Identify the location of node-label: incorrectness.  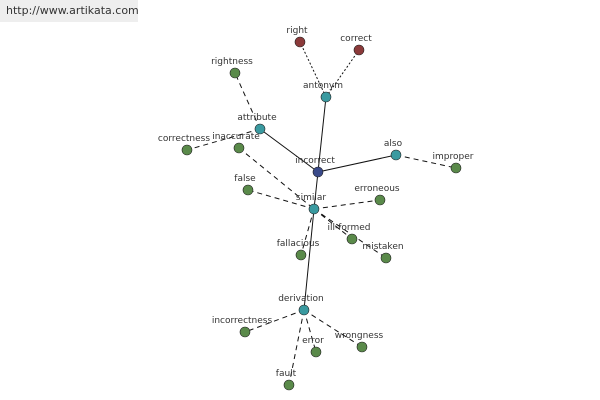
(242, 321).